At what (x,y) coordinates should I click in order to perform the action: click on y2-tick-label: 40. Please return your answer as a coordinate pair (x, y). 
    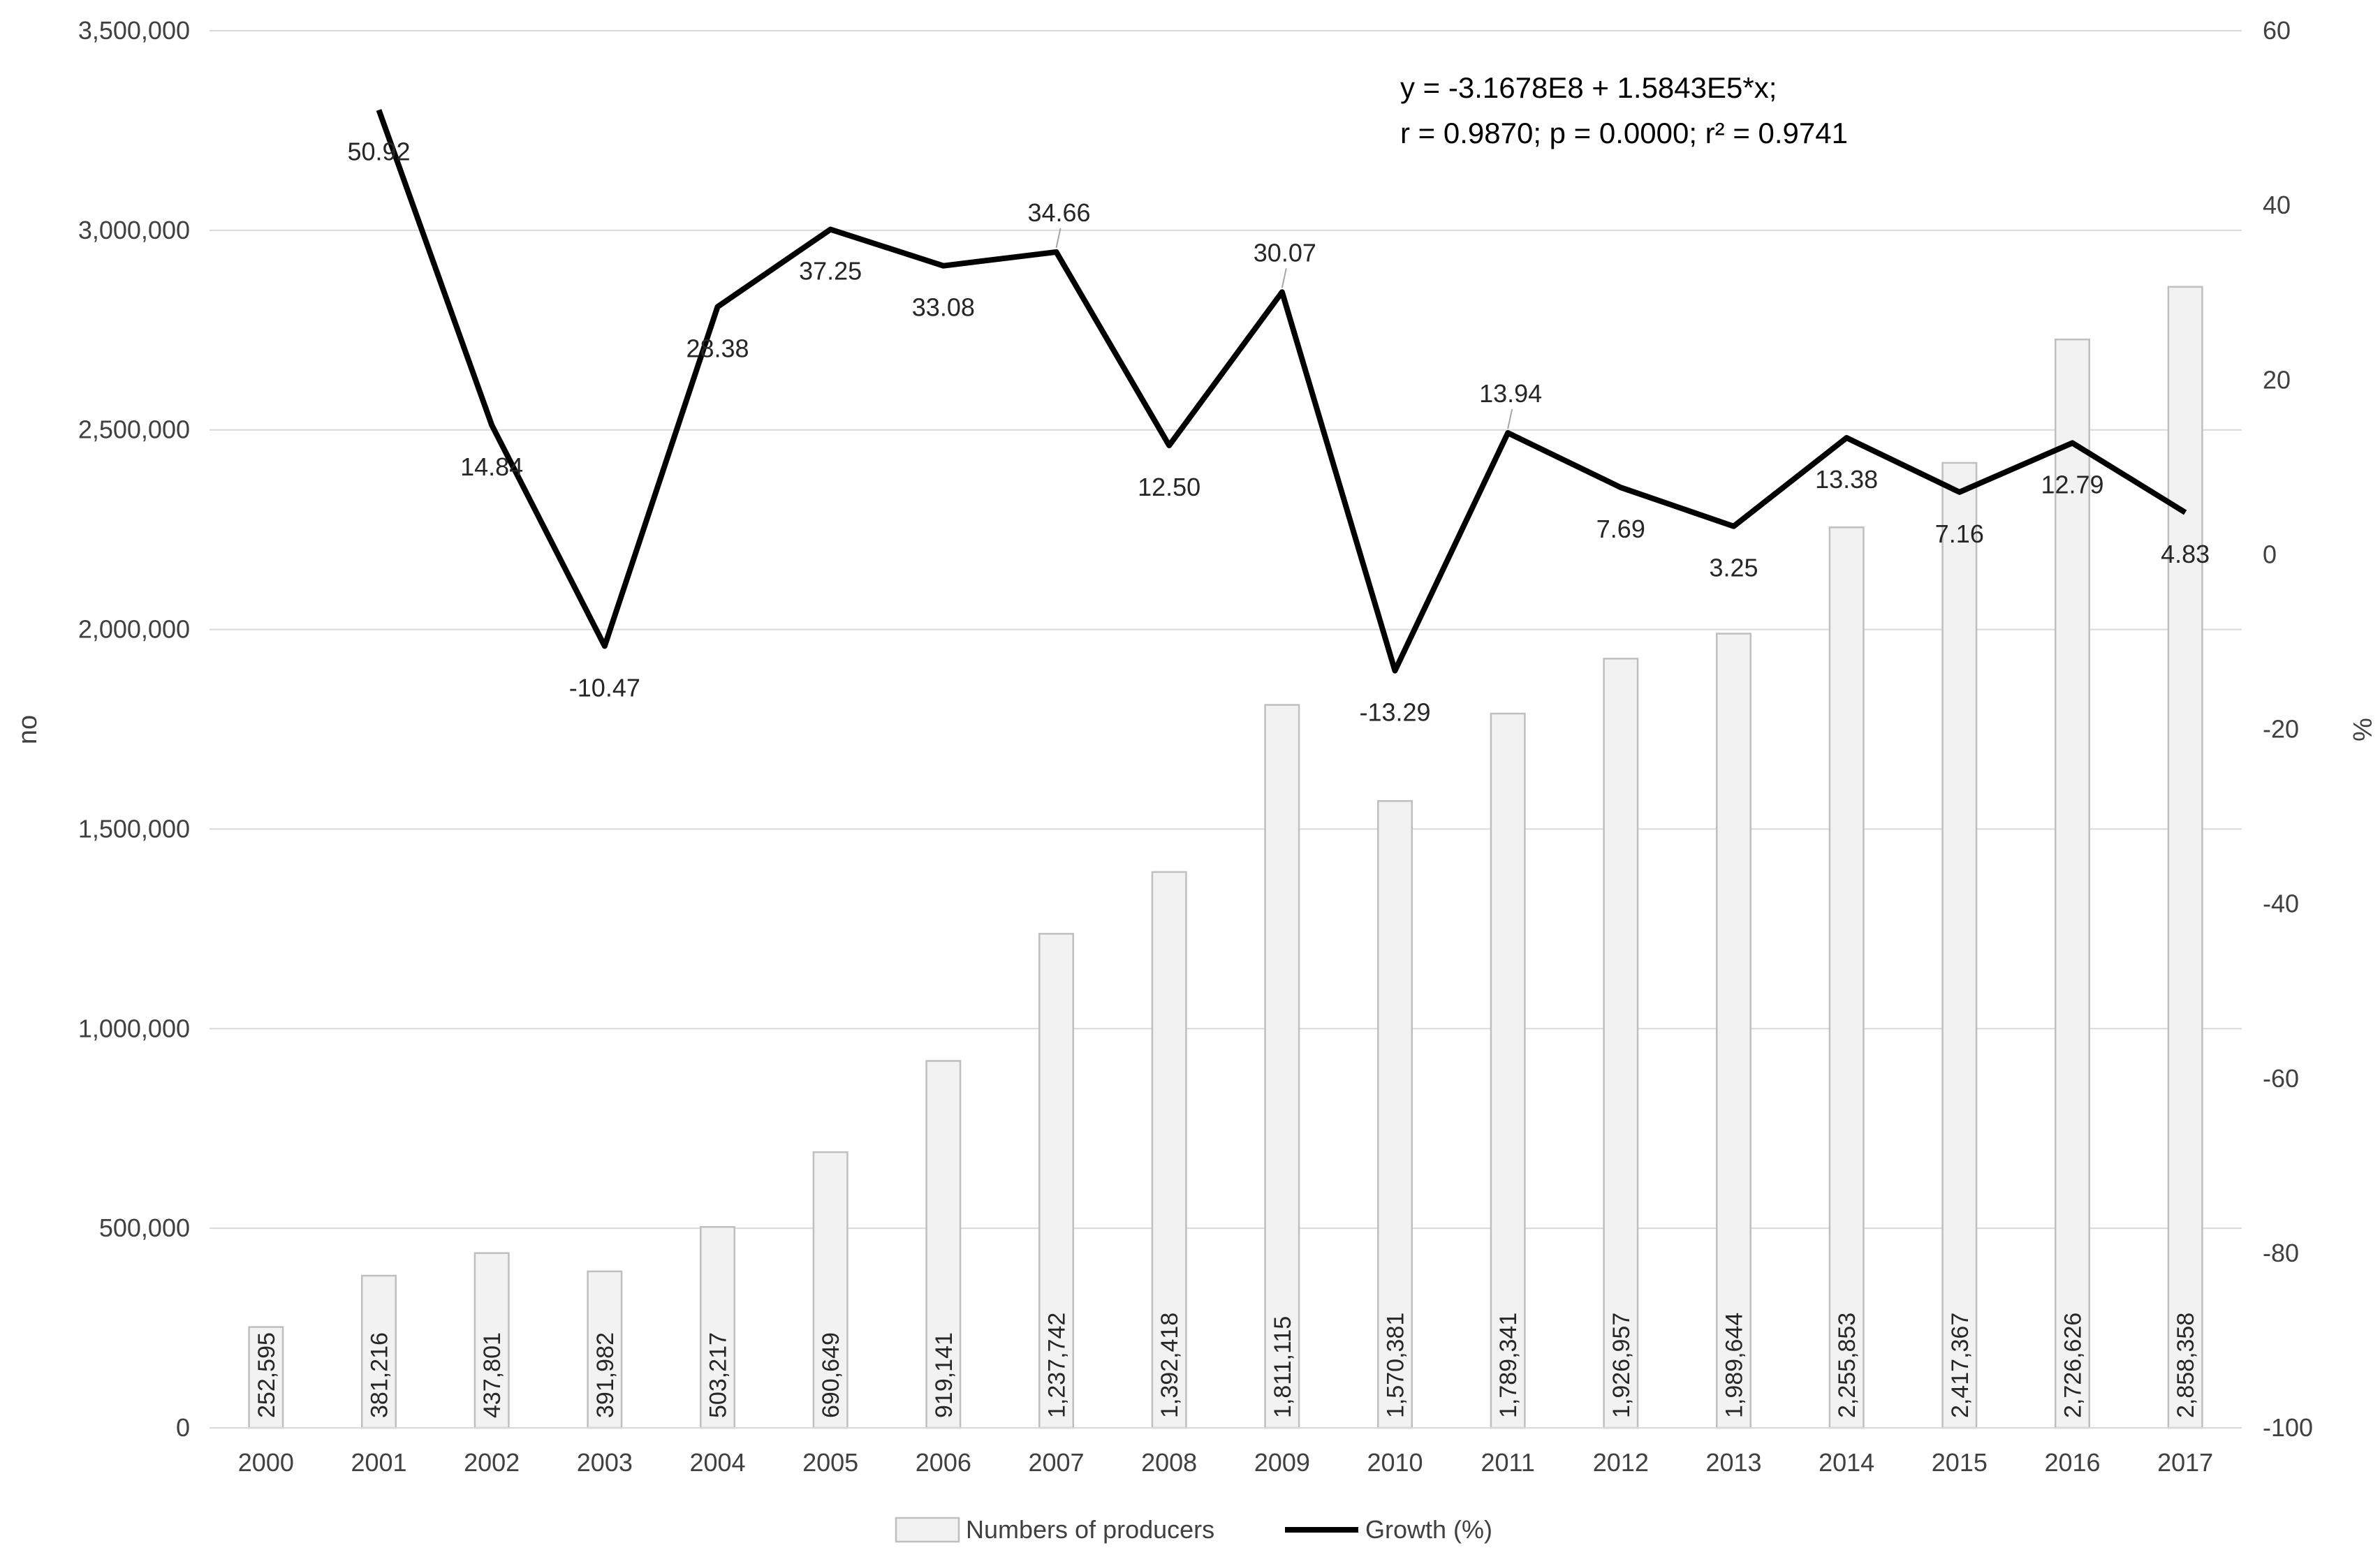
    Looking at the image, I should click on (2277, 205).